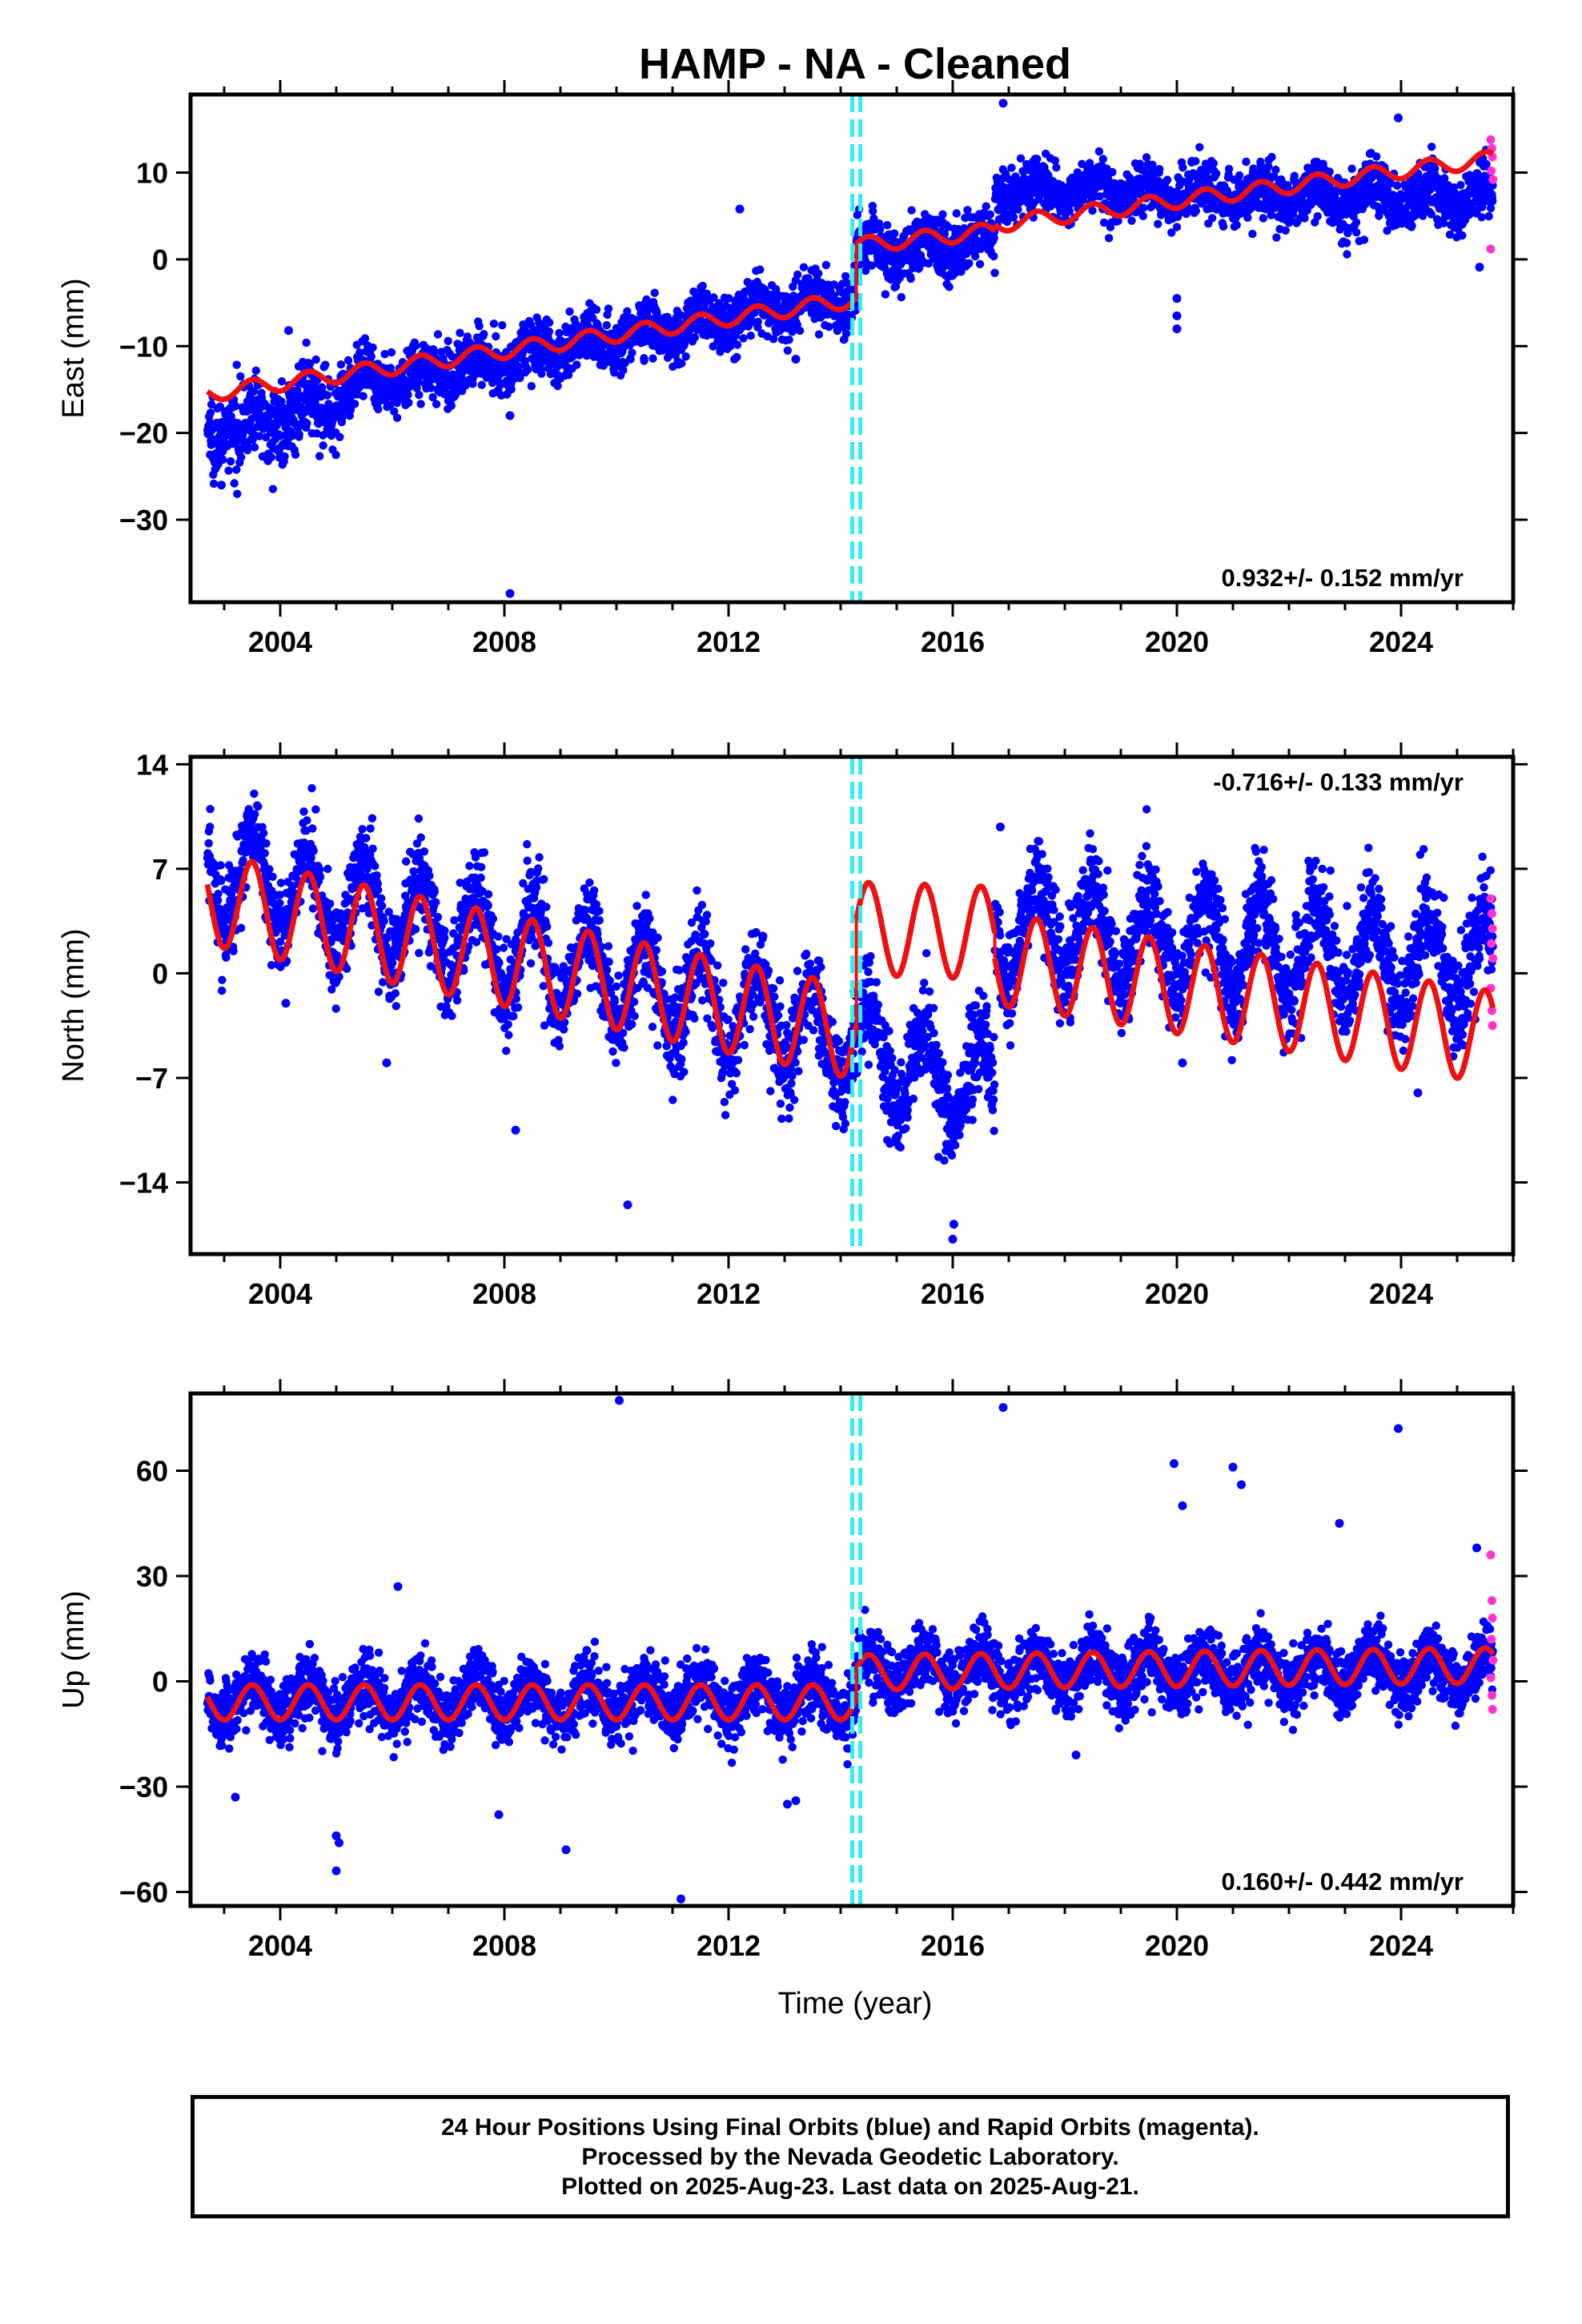 The image size is (1582, 2324). What do you see at coordinates (160, 259) in the screenshot?
I see `y-tick-label: 0` at bounding box center [160, 259].